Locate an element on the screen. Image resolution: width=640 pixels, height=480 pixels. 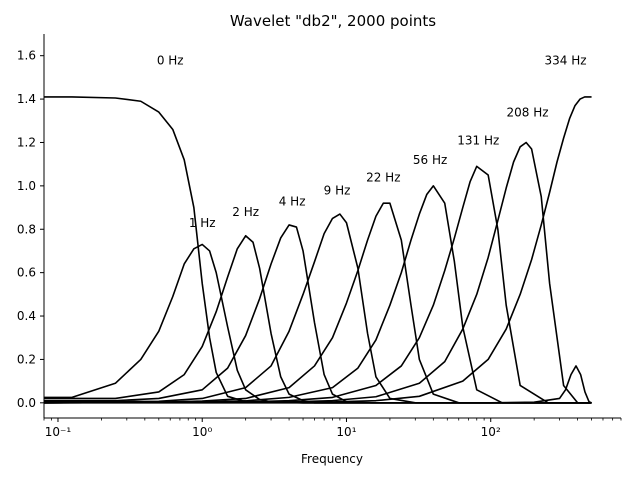
frequency-label: 1 Hz is located at coordinates (202, 223).